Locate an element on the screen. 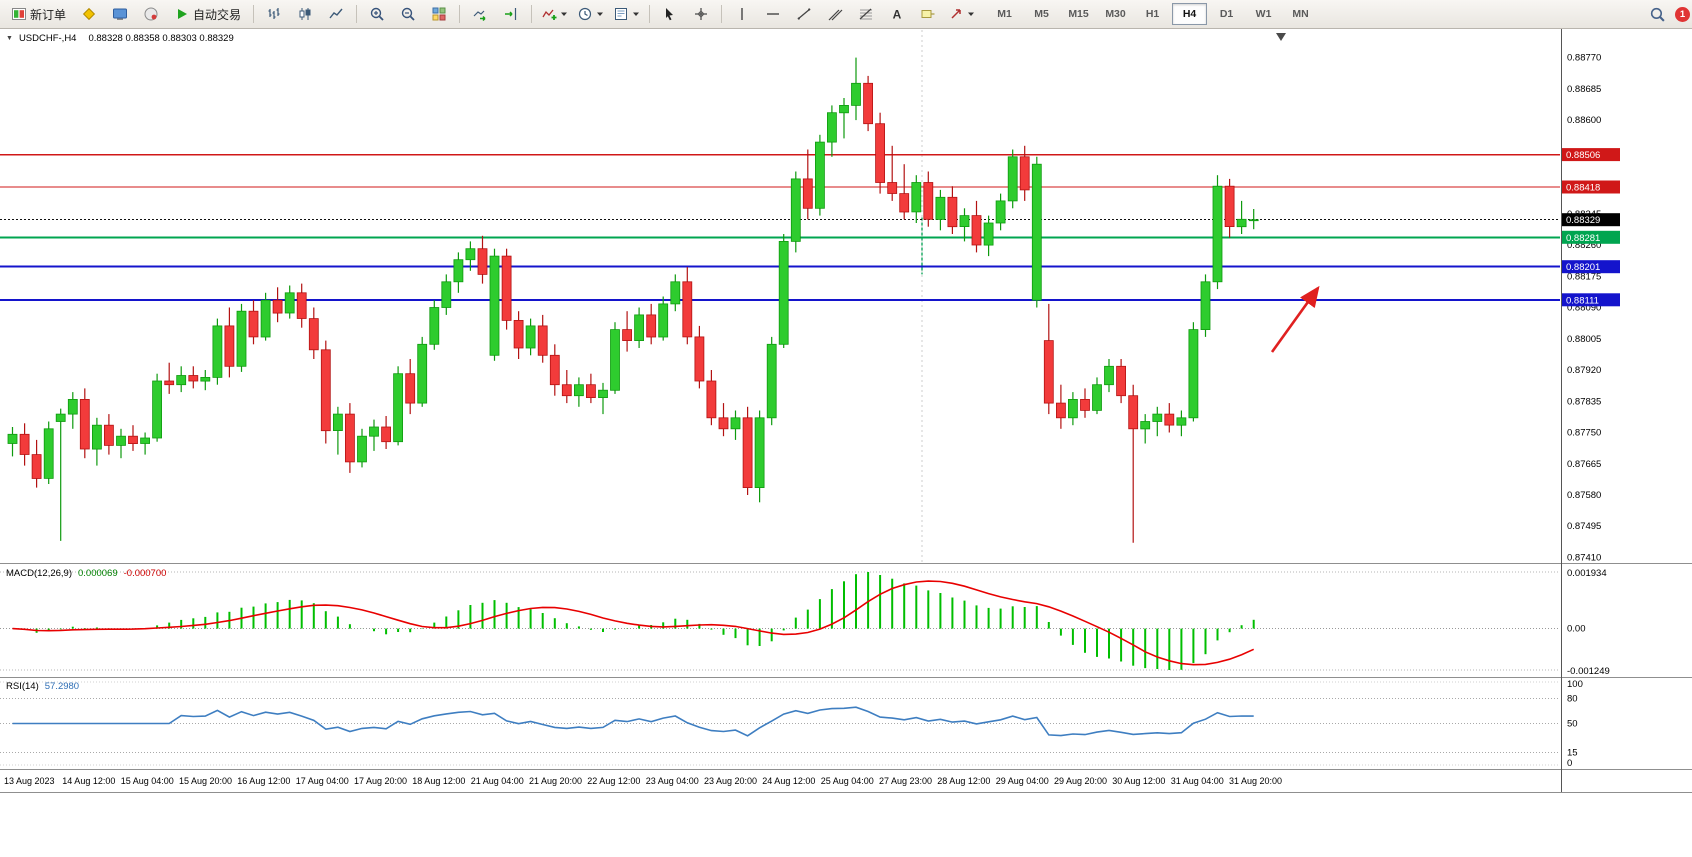 The width and height of the screenshot is (1692, 857). metaeditor-button is located at coordinates (89, 14).